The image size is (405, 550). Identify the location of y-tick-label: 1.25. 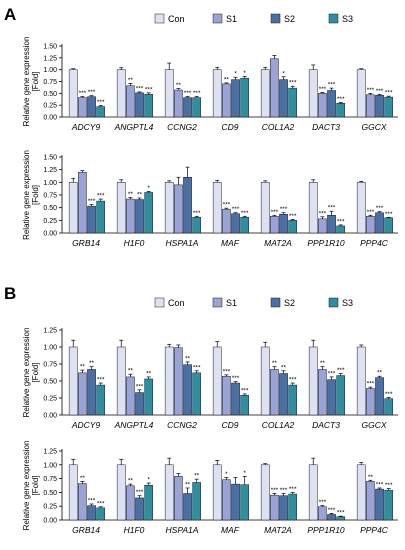
(50, 452).